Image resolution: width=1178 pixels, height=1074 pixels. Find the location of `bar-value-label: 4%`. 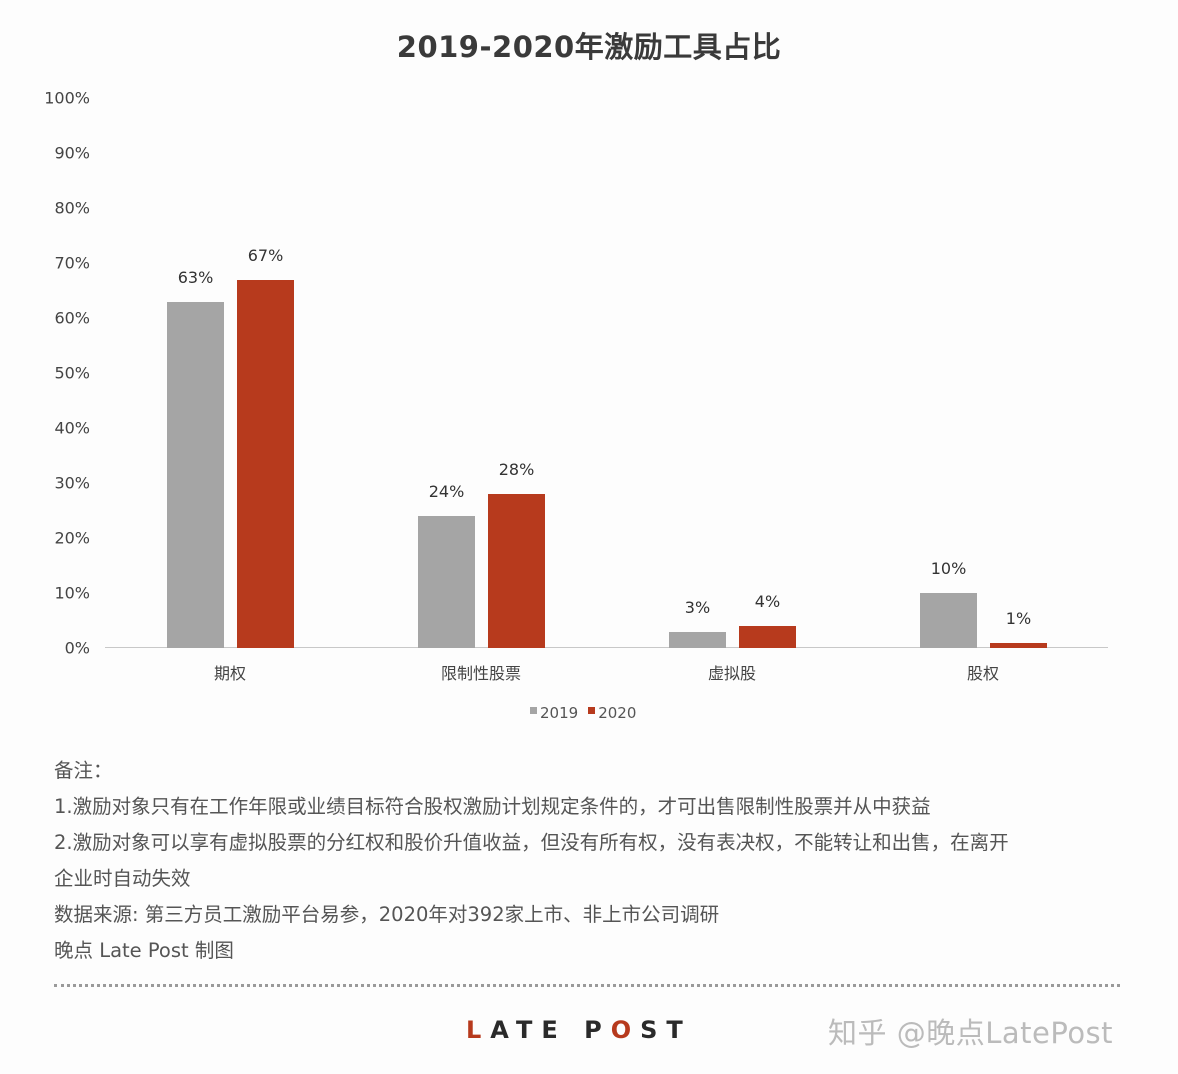

bar-value-label: 4% is located at coordinates (767, 601).